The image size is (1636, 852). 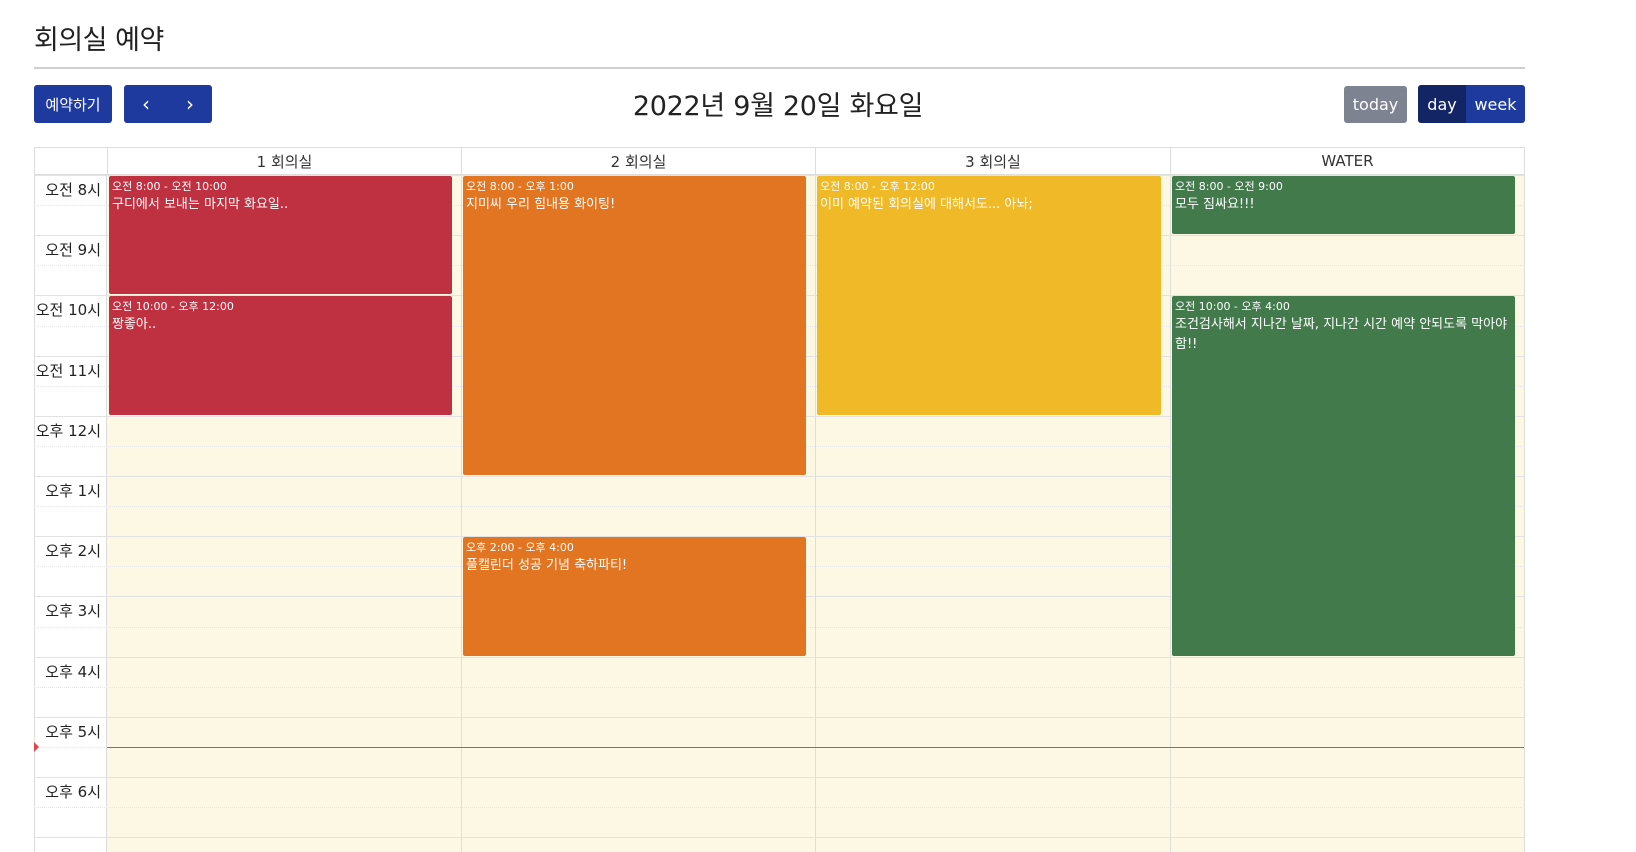 What do you see at coordinates (992, 161) in the screenshot?
I see `resource-header: 3 회의실` at bounding box center [992, 161].